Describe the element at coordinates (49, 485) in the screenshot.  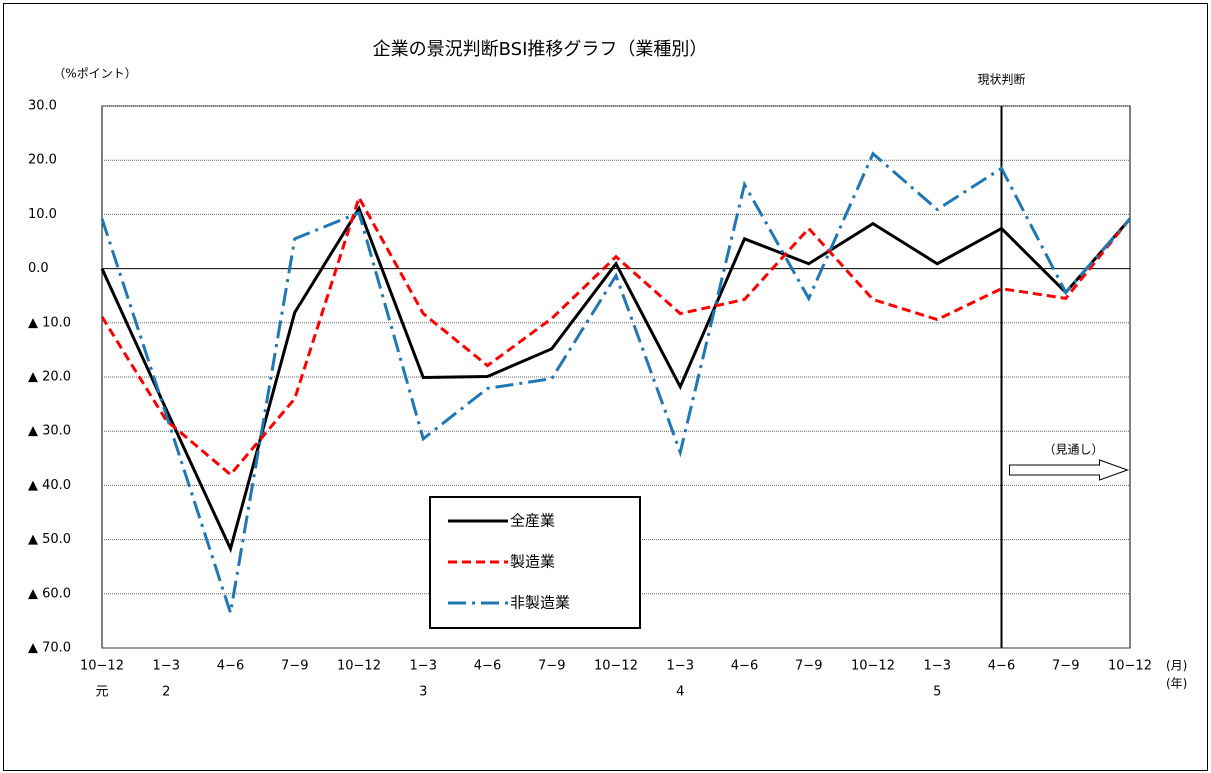
I see `y-tick-label: ▲ 40.0` at that location.